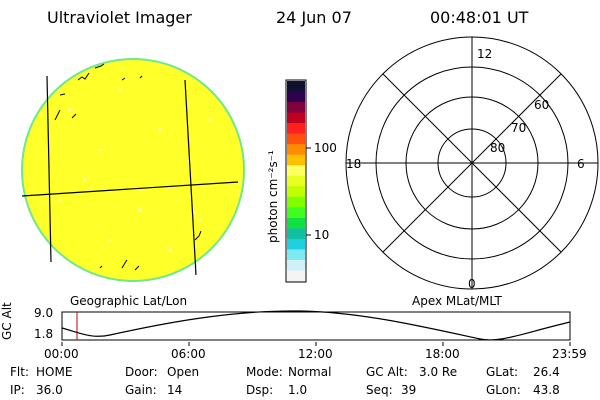 The width and height of the screenshot is (600, 400). Describe the element at coordinates (325, 148) in the screenshot. I see `colorbar-tick-label-100: 100` at that location.